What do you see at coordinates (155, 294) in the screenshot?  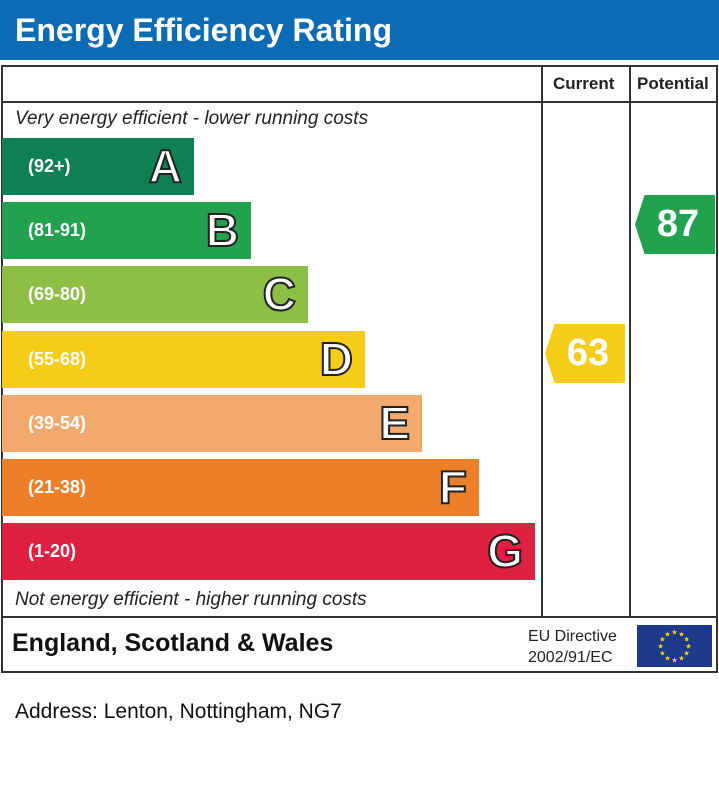 I see `band-c: (69-80) C` at bounding box center [155, 294].